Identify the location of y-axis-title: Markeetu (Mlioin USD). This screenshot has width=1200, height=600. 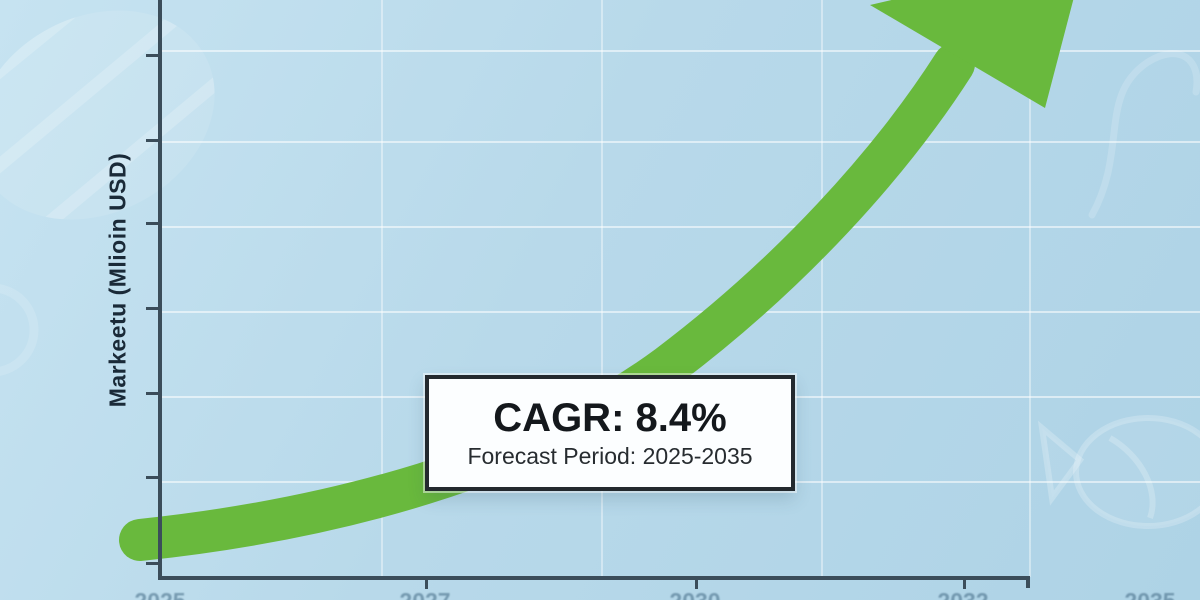
(117, 280).